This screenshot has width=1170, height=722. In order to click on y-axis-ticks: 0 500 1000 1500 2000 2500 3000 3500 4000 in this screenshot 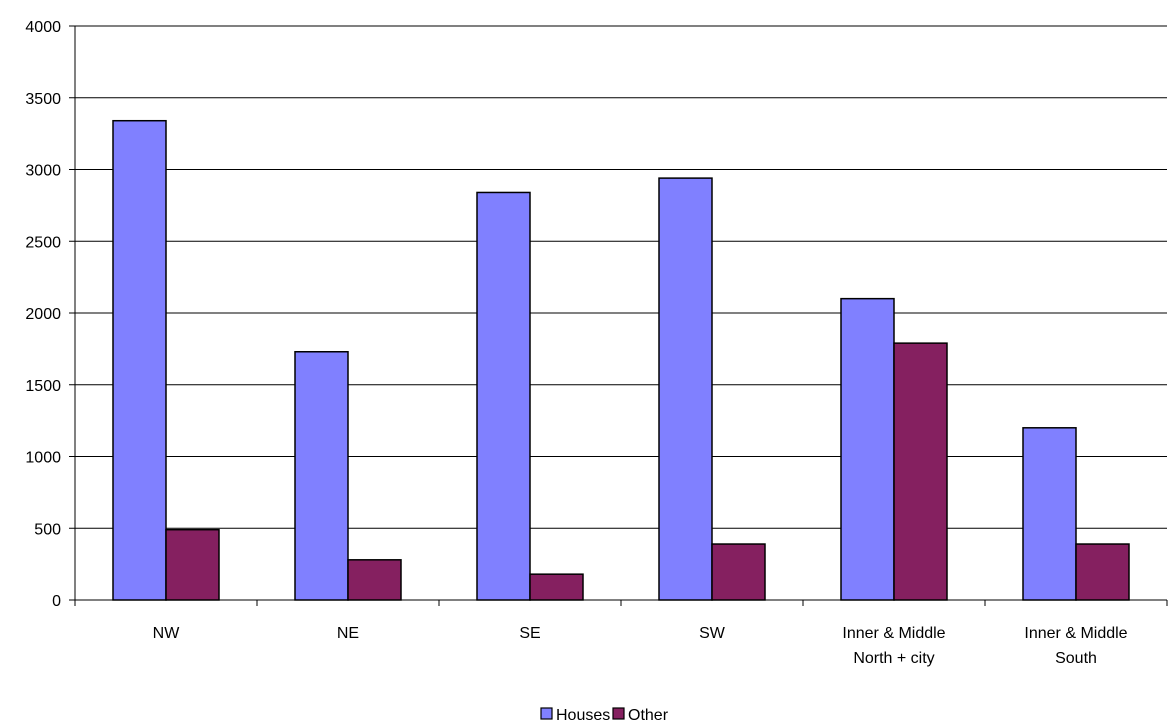, I will do `click(50, 314)`.